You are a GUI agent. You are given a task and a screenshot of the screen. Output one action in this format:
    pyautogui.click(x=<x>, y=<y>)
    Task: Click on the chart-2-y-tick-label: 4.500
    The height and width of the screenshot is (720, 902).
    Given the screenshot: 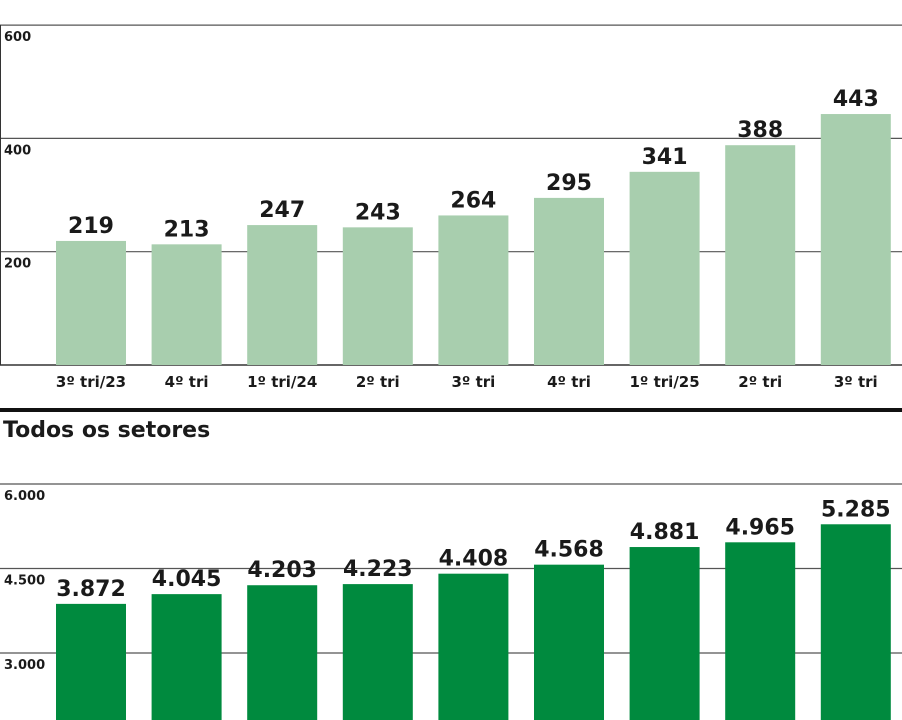 What is the action you would take?
    pyautogui.click(x=24, y=581)
    